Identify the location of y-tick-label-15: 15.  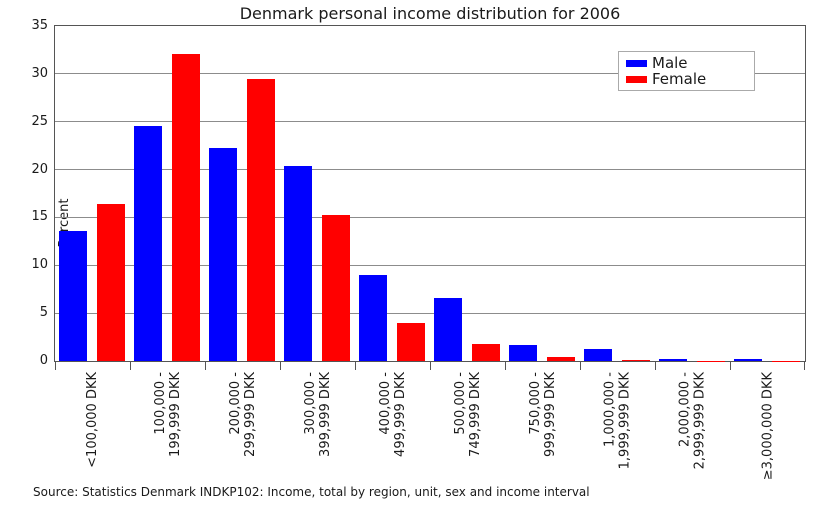
(39, 217).